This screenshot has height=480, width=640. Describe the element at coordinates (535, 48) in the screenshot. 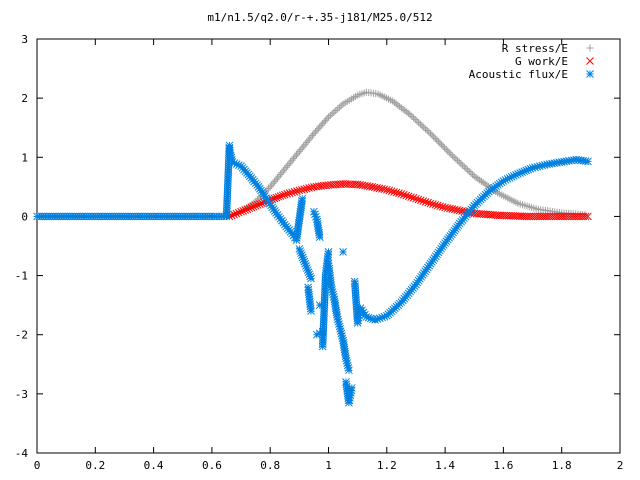

I see `legend-label: R stress/E` at that location.